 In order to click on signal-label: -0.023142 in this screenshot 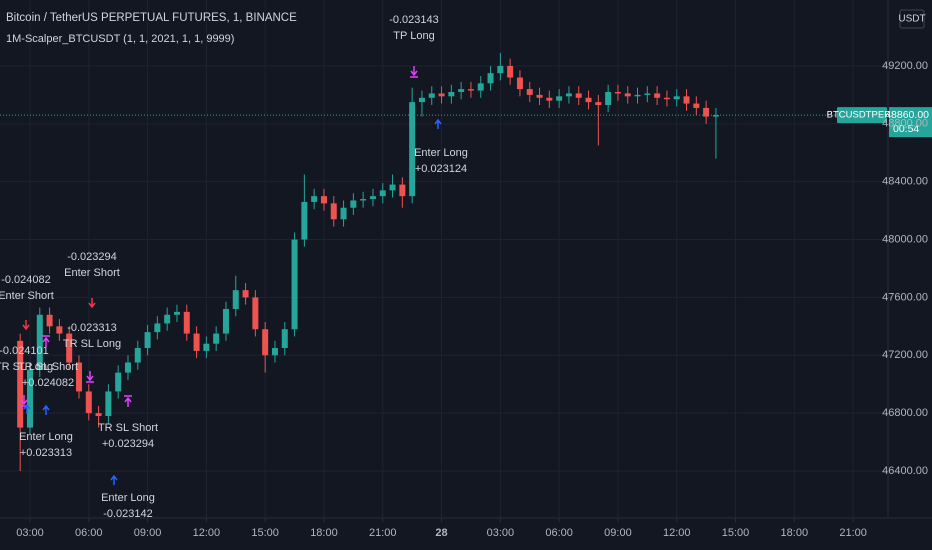, I will do `click(128, 514)`.